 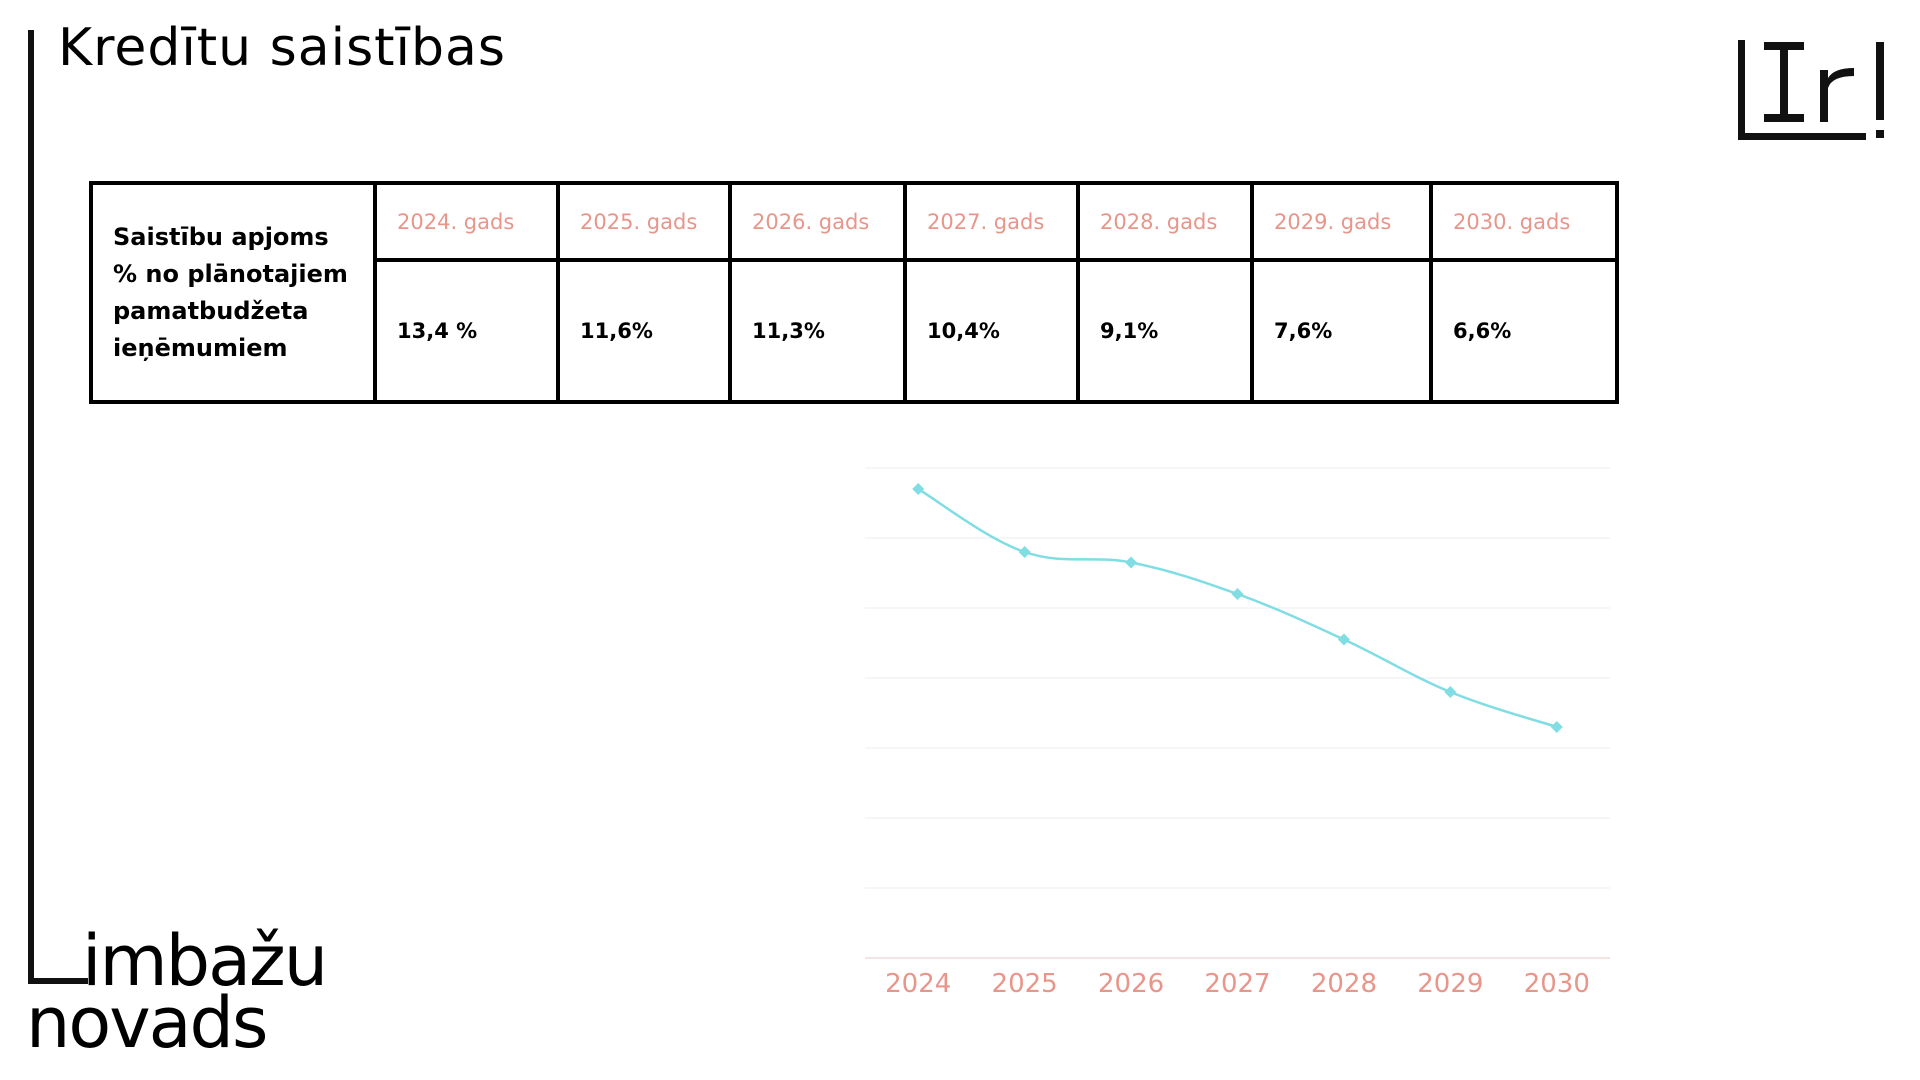 What do you see at coordinates (205, 961) in the screenshot?
I see `brand-line-1: imbažu` at bounding box center [205, 961].